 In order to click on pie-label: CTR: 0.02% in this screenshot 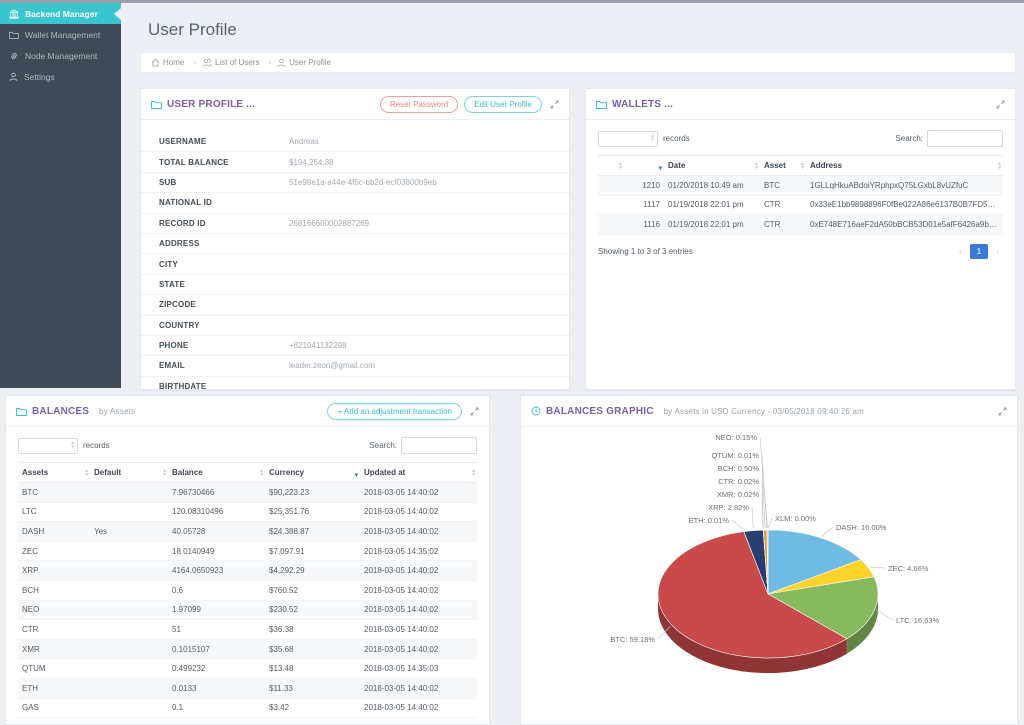, I will do `click(738, 481)`.